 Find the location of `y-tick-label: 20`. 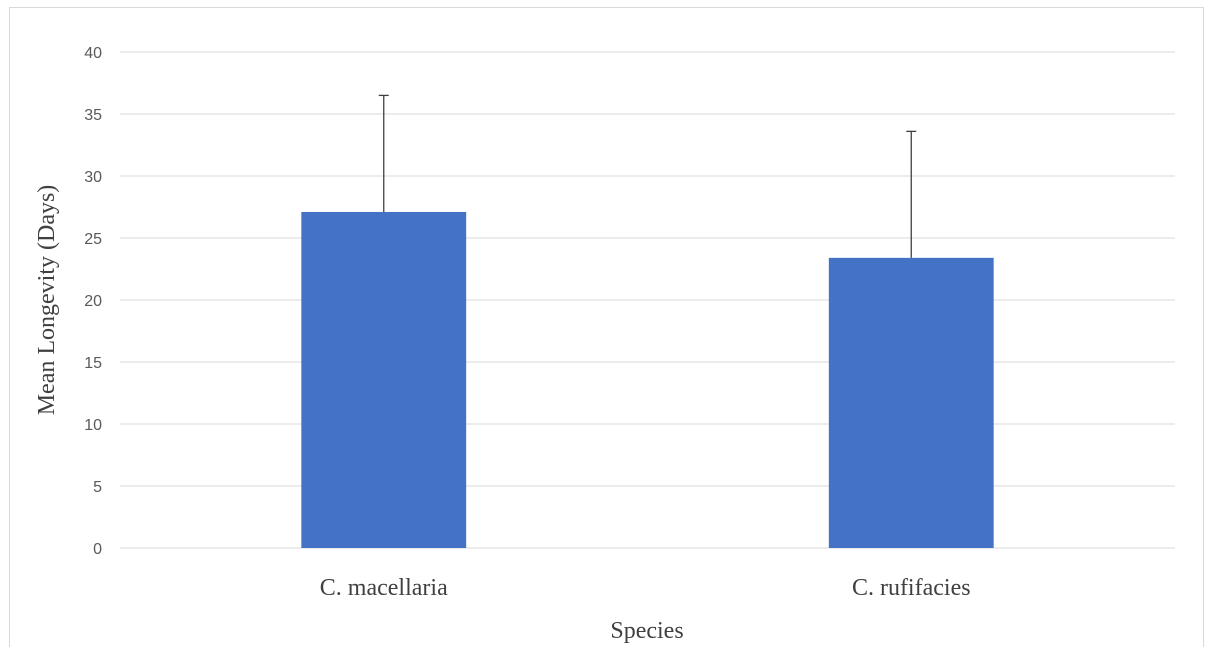

y-tick-label: 20 is located at coordinates (93, 301).